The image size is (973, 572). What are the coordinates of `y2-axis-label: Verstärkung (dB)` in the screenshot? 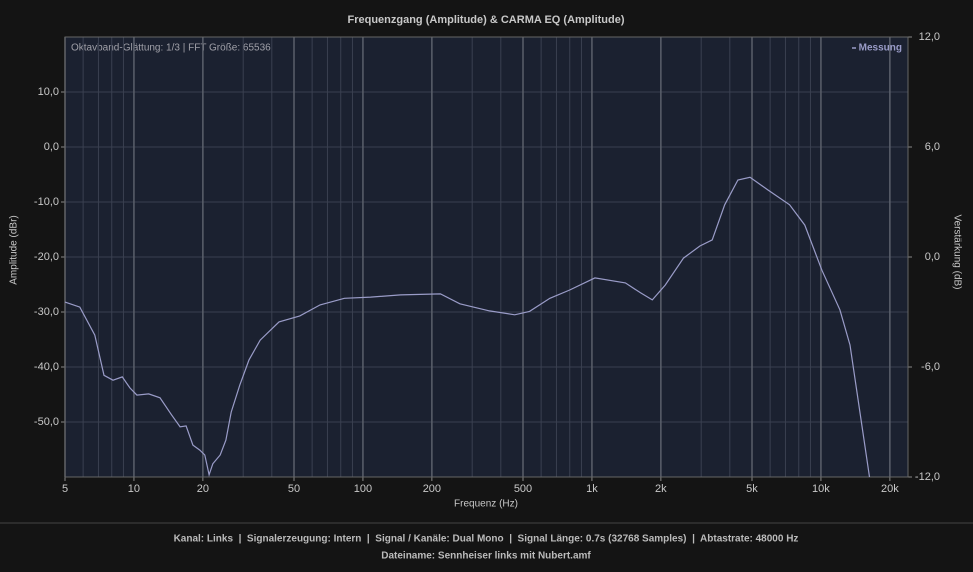 It's located at (956, 251).